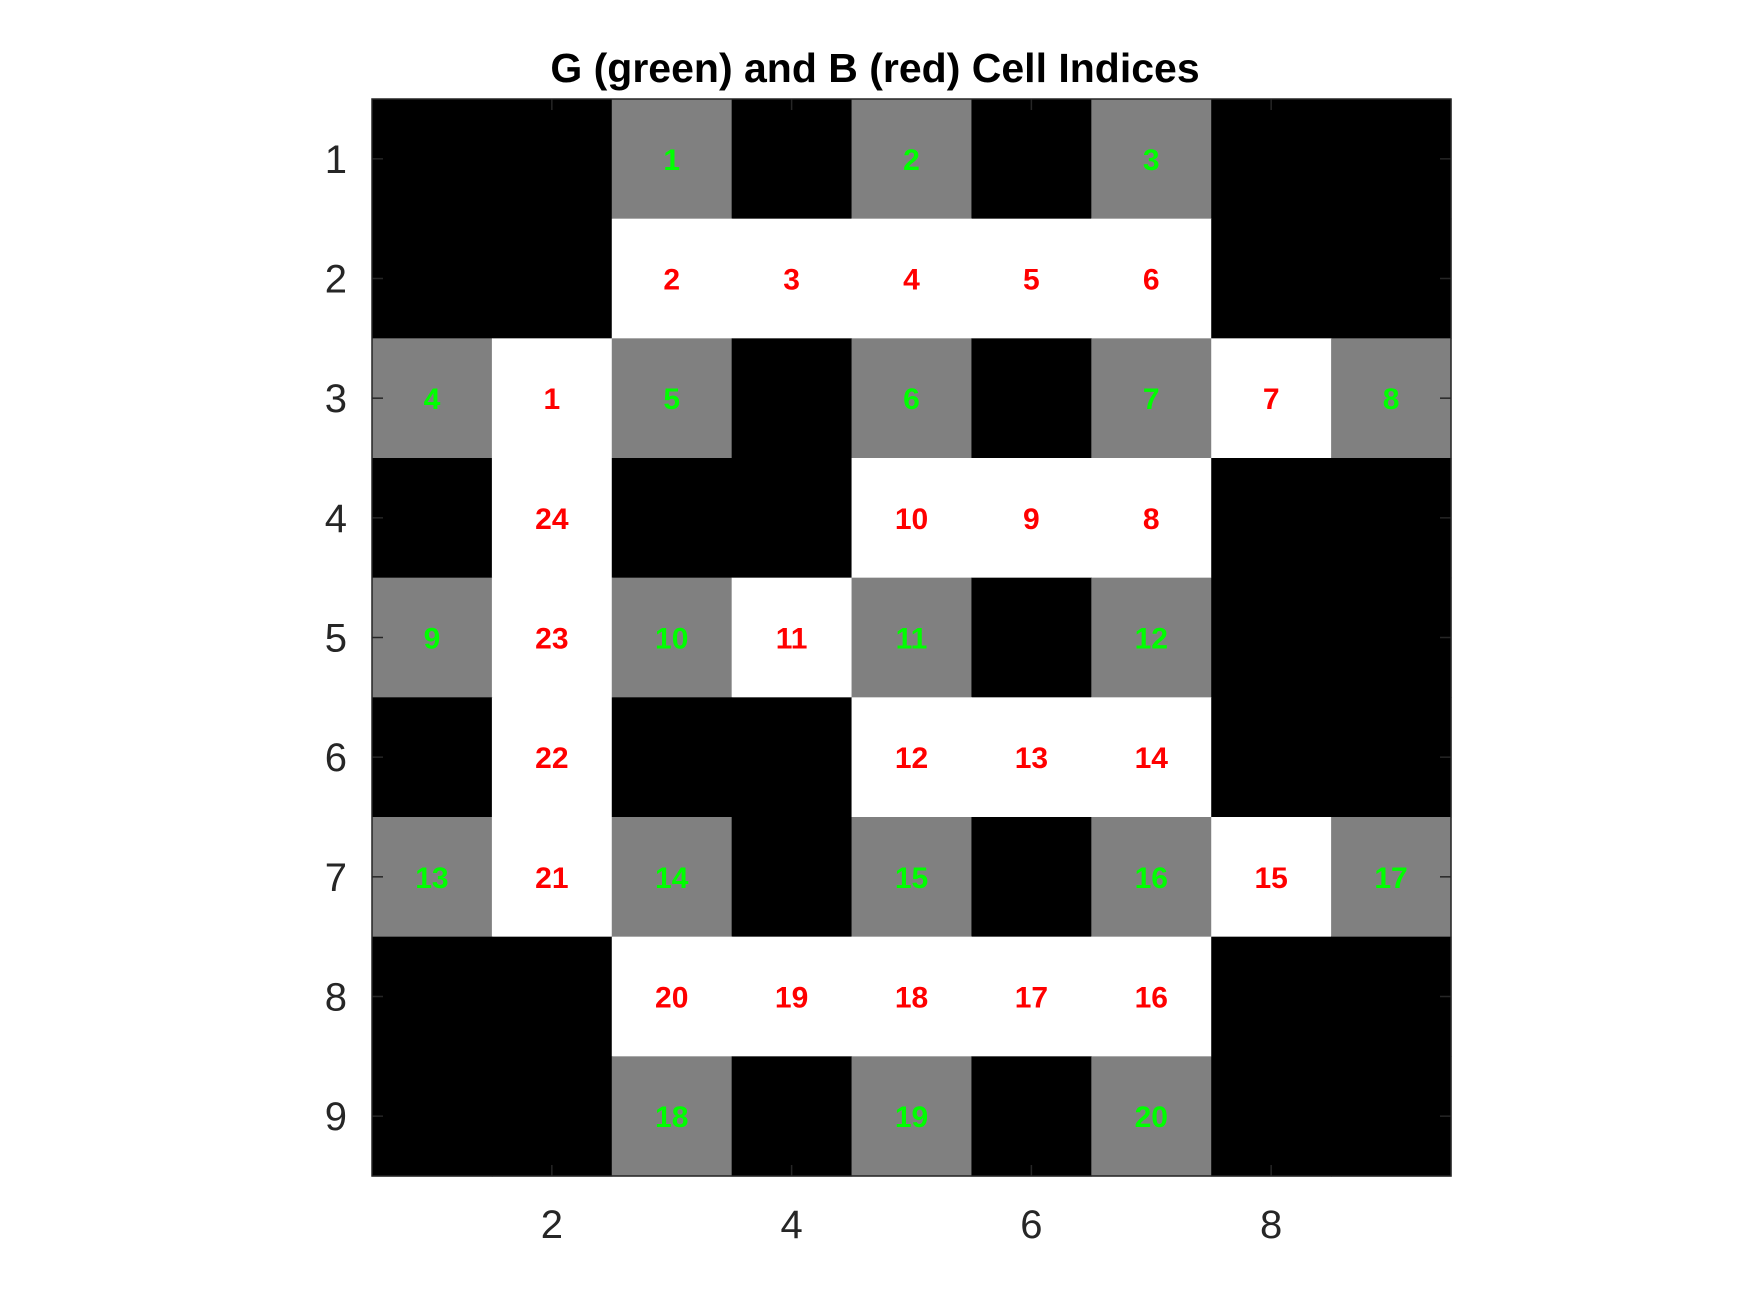 This screenshot has height=1313, width=1750. Describe the element at coordinates (431, 878) in the screenshot. I see `g-cell-label: 13` at that location.